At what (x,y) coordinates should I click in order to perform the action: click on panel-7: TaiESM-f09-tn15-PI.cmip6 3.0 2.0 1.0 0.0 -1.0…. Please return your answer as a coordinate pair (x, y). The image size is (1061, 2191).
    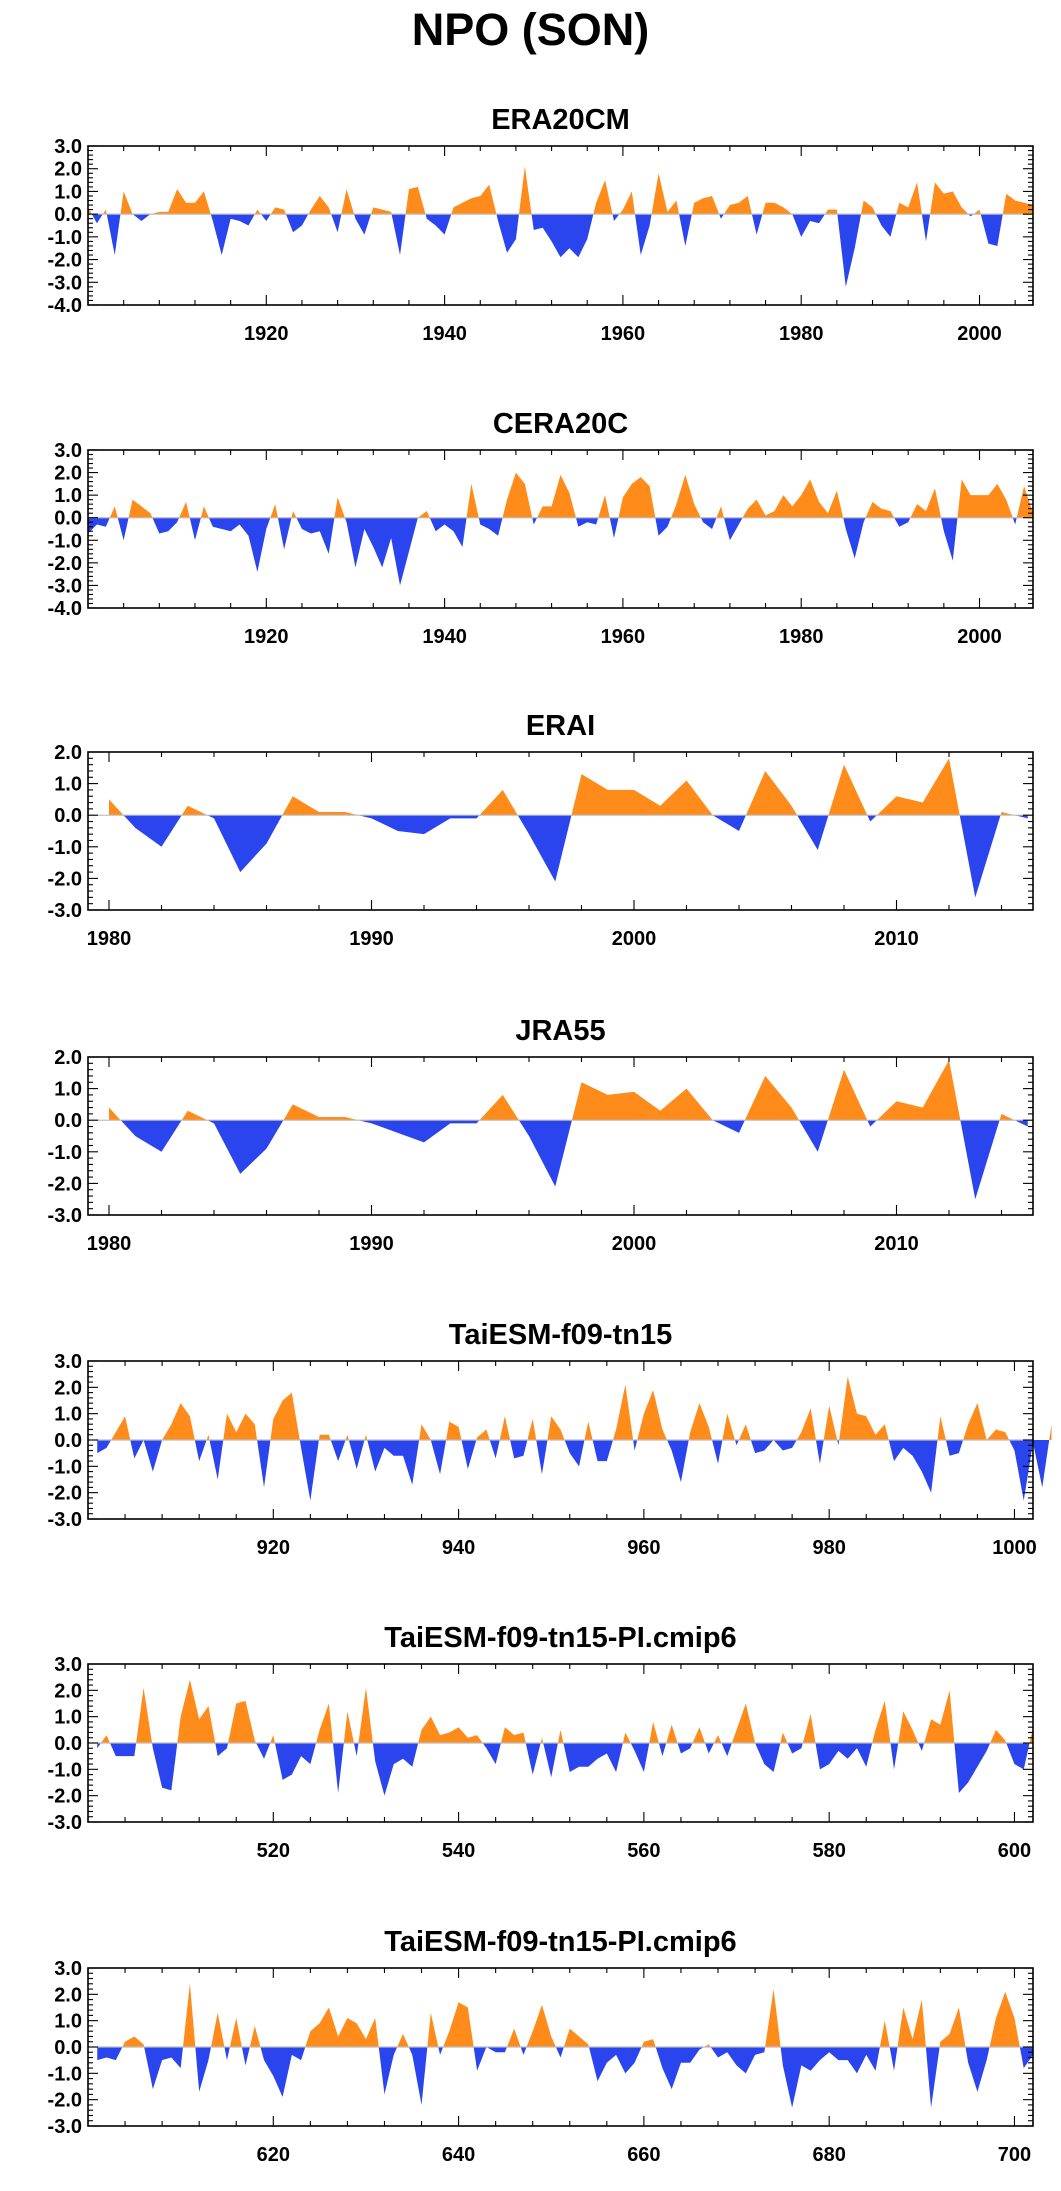
    Looking at the image, I should click on (541, 2046).